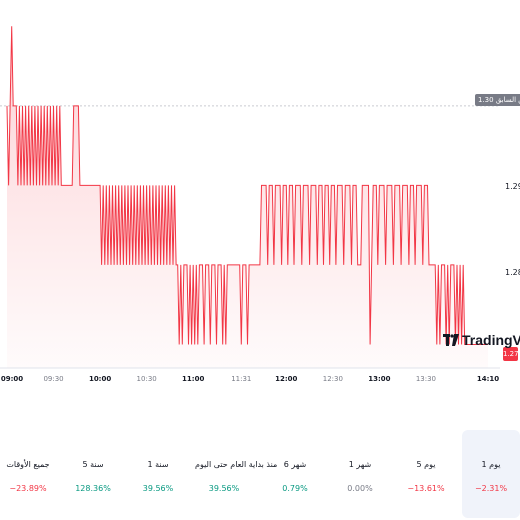  I want to click on tradingview-logo: TradingView, so click(481, 340).